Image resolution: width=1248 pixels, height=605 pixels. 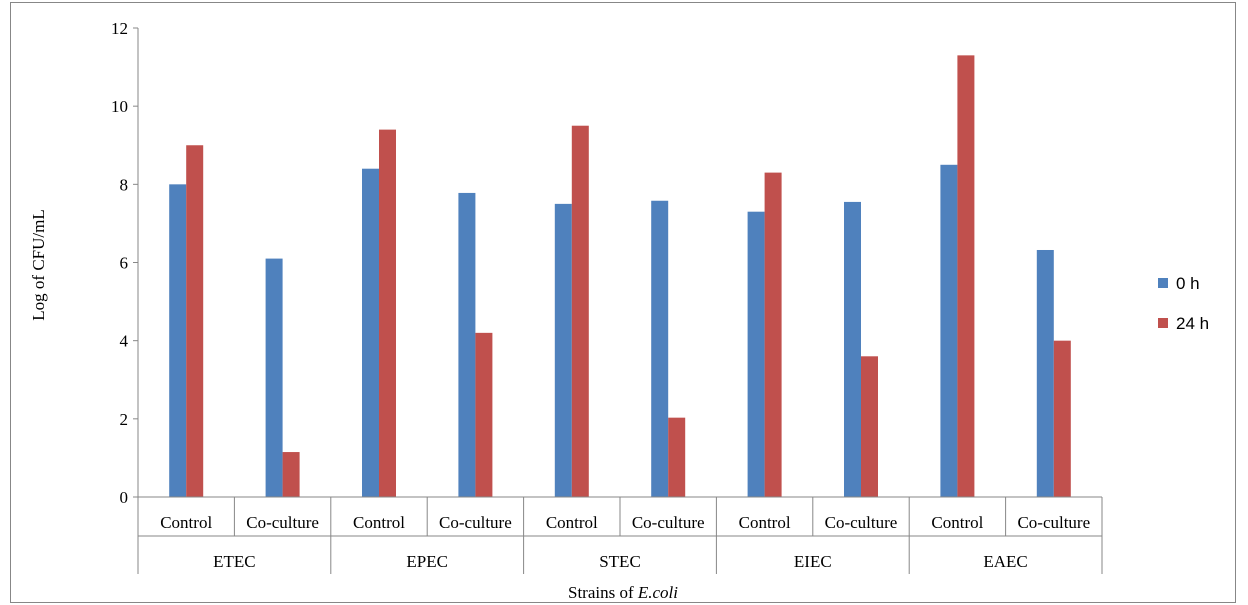 What do you see at coordinates (572, 522) in the screenshot?
I see `x-subcategory-label-4: Control` at bounding box center [572, 522].